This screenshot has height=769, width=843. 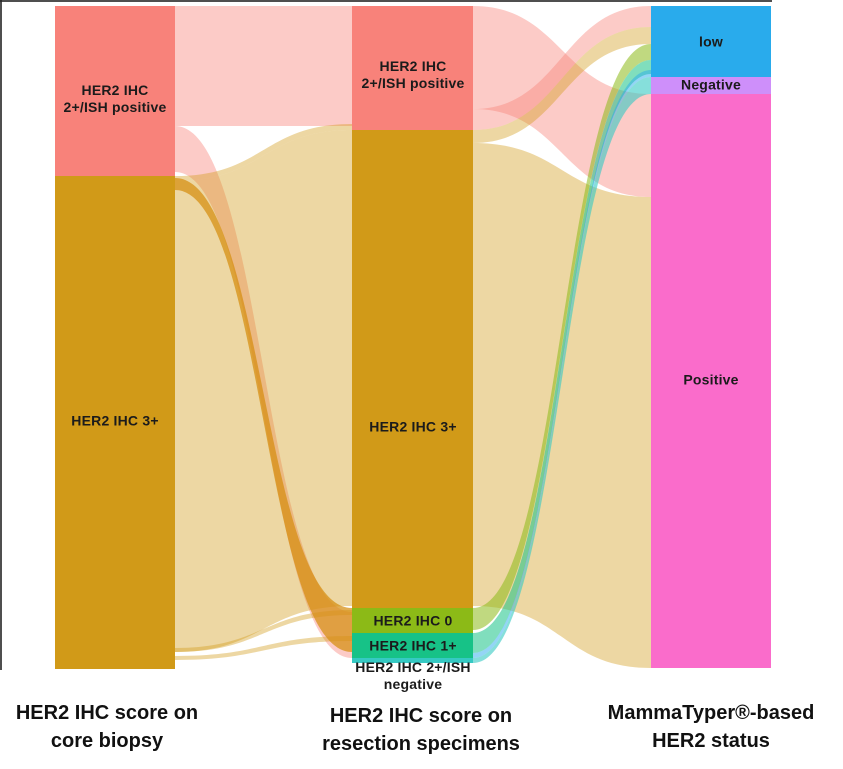 What do you see at coordinates (1, 335) in the screenshot?
I see `figure-left-border` at bounding box center [1, 335].